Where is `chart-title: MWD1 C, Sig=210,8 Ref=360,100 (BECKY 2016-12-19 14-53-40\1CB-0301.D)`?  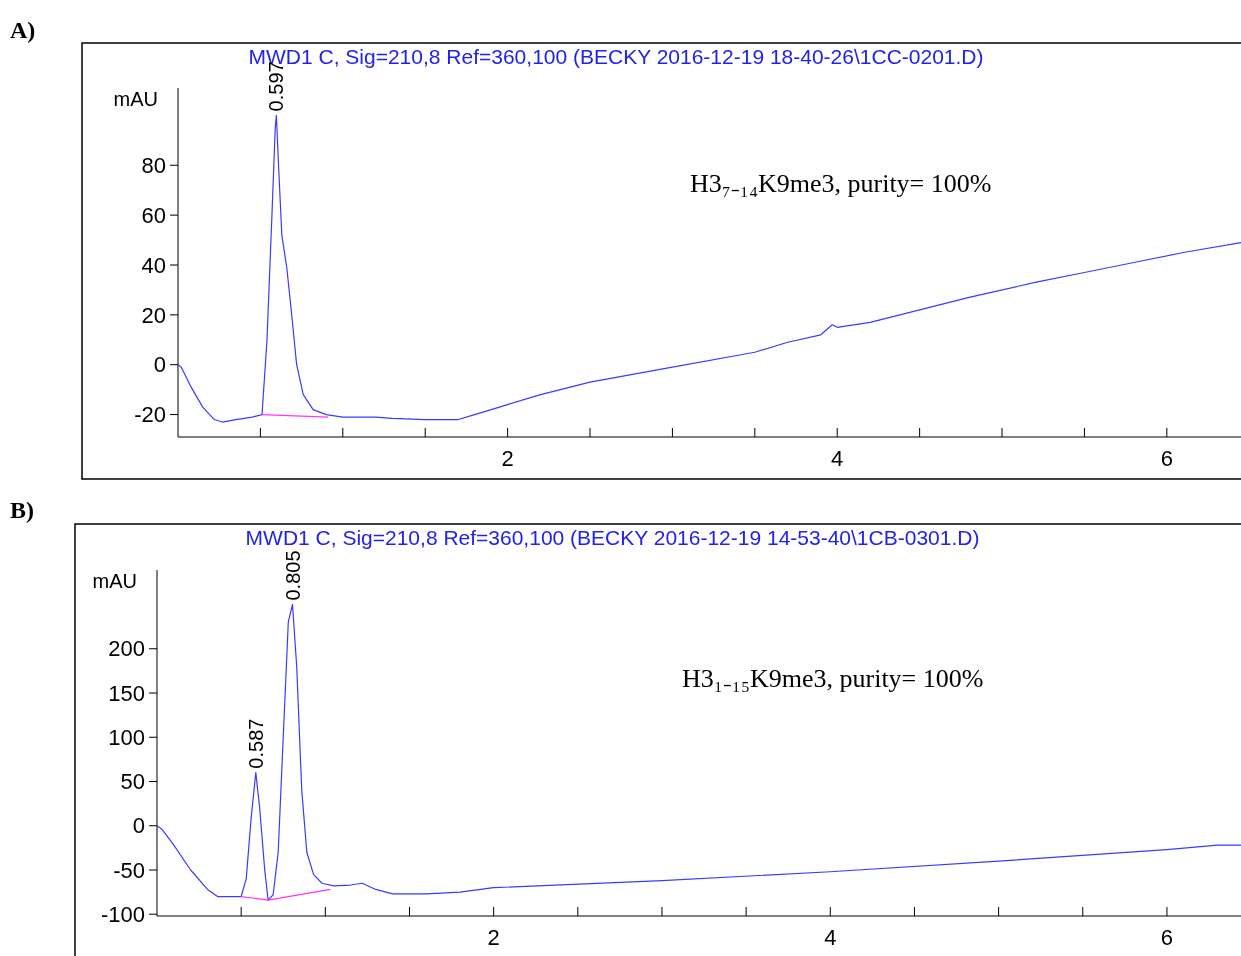
chart-title: MWD1 C, Sig=210,8 Ref=360,100 (BECKY 2016-12-19 14-53-40\1CB-0301.D) is located at coordinates (612, 537).